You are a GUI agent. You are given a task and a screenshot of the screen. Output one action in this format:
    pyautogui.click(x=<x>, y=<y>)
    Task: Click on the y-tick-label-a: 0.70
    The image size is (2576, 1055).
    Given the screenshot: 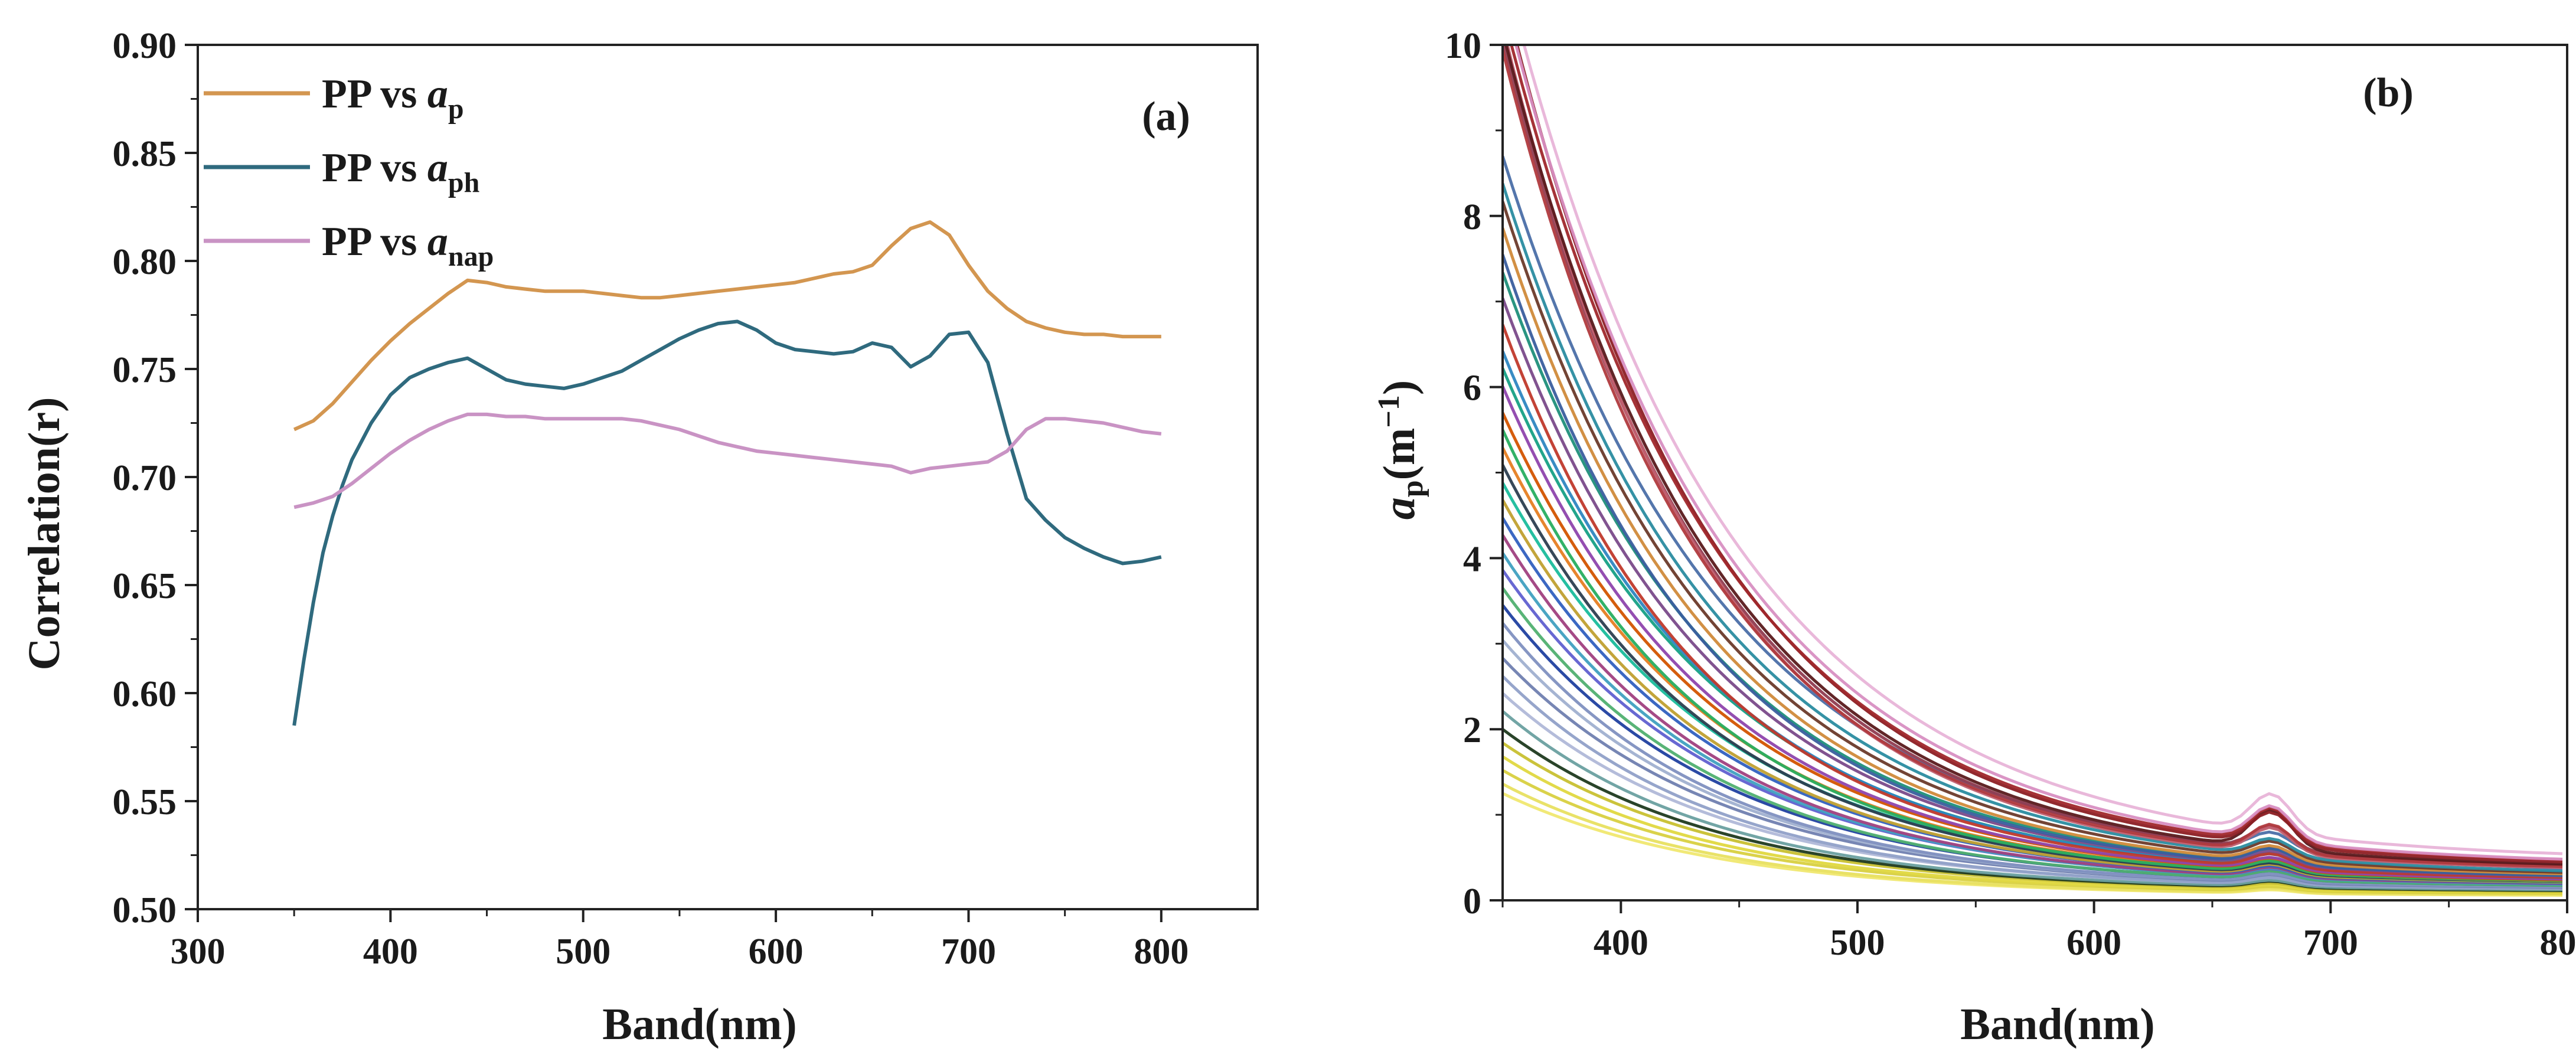 What is the action you would take?
    pyautogui.click(x=145, y=478)
    